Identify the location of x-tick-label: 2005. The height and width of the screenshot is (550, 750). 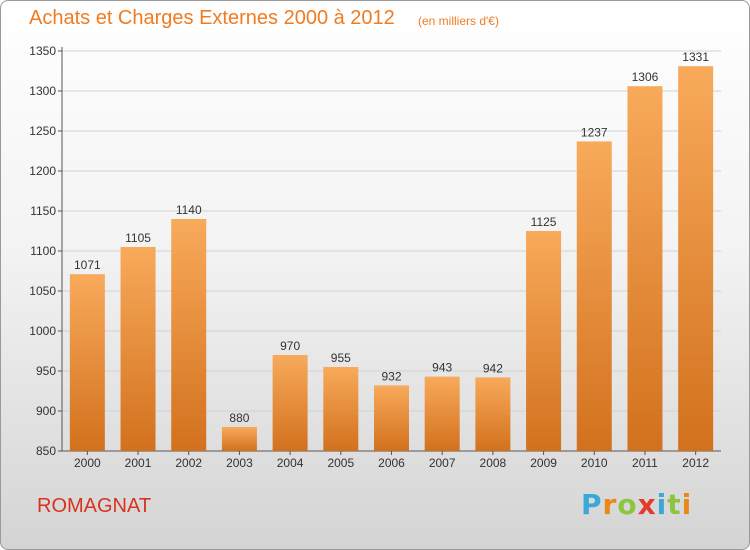
(340, 463).